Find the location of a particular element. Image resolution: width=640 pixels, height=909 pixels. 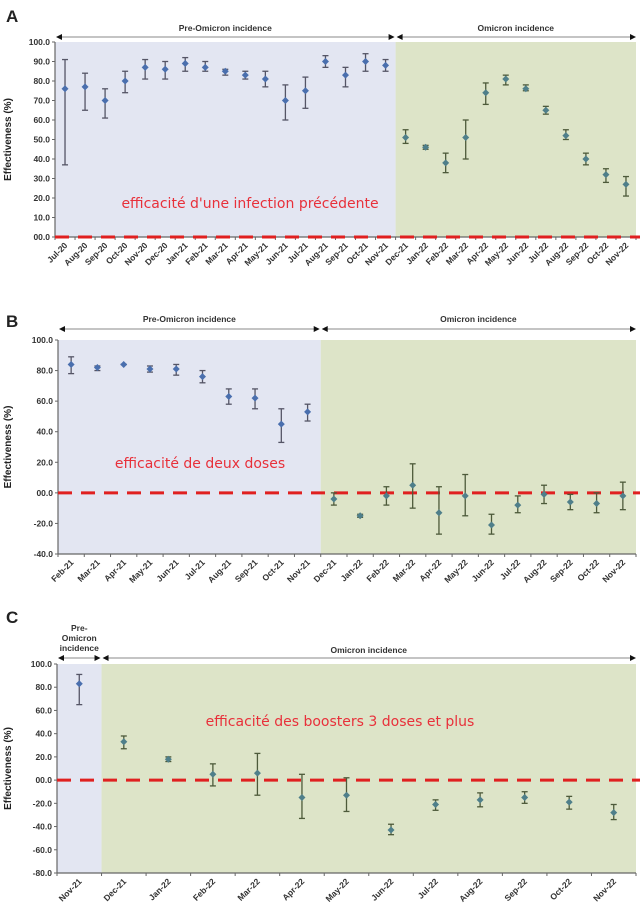

x-tick-label: Jun-21 is located at coordinates (167, 570).